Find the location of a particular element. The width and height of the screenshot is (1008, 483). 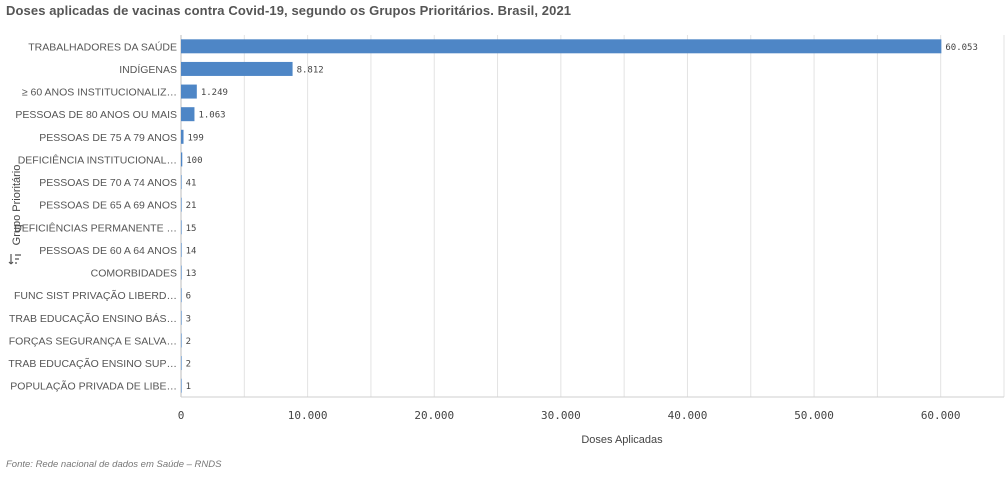

x-tick-label: 40.000 is located at coordinates (688, 415).